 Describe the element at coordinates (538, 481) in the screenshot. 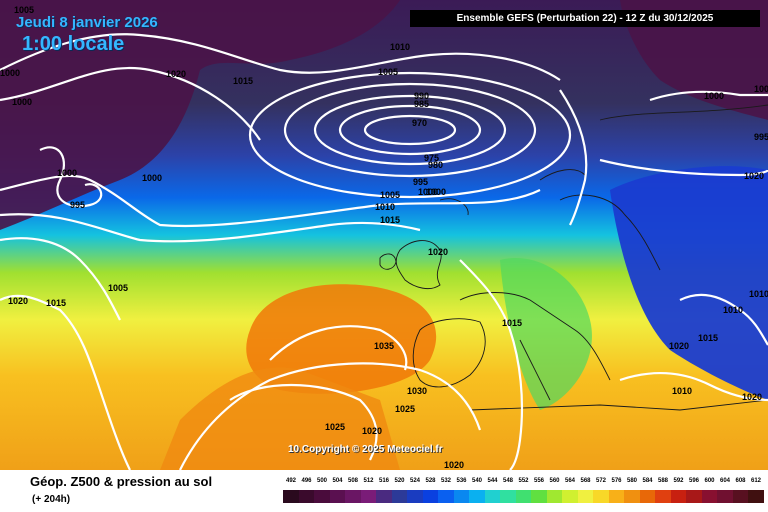

I see `legend-label: 556` at that location.